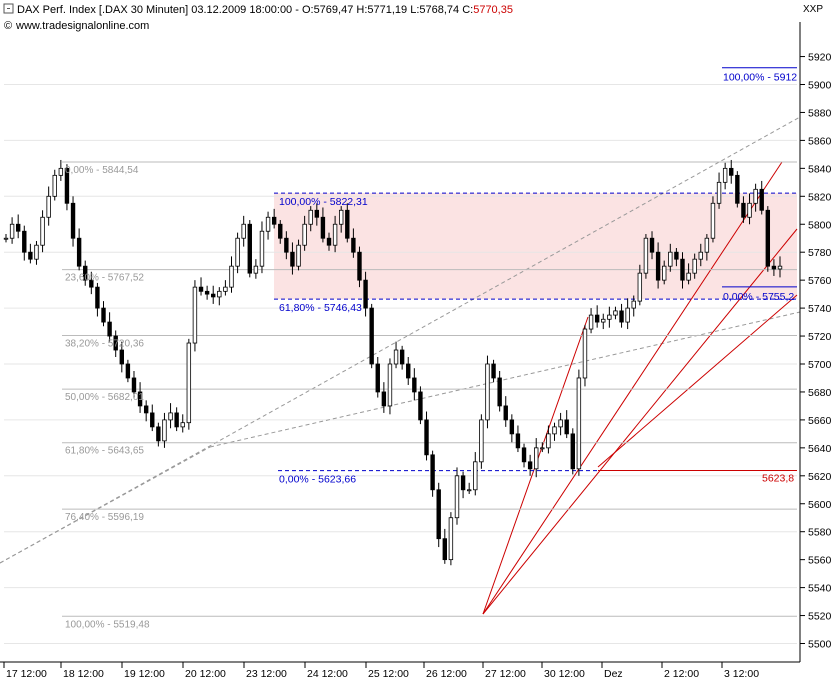 This screenshot has width=840, height=680. What do you see at coordinates (8, 8) in the screenshot?
I see `series-toggle-icon` at bounding box center [8, 8].